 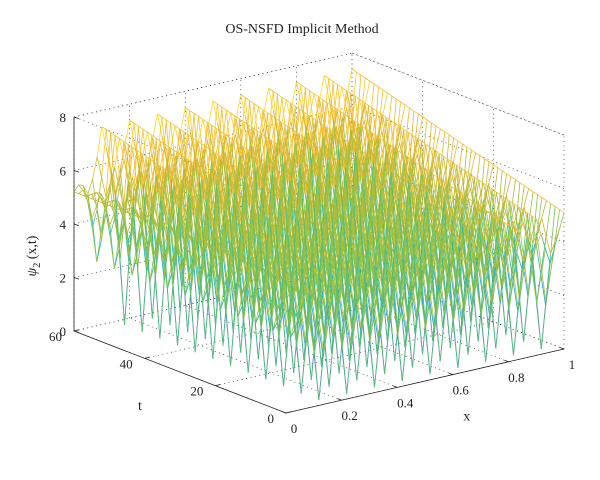 What do you see at coordinates (63, 224) in the screenshot?
I see `z-tick-label: 4` at bounding box center [63, 224].